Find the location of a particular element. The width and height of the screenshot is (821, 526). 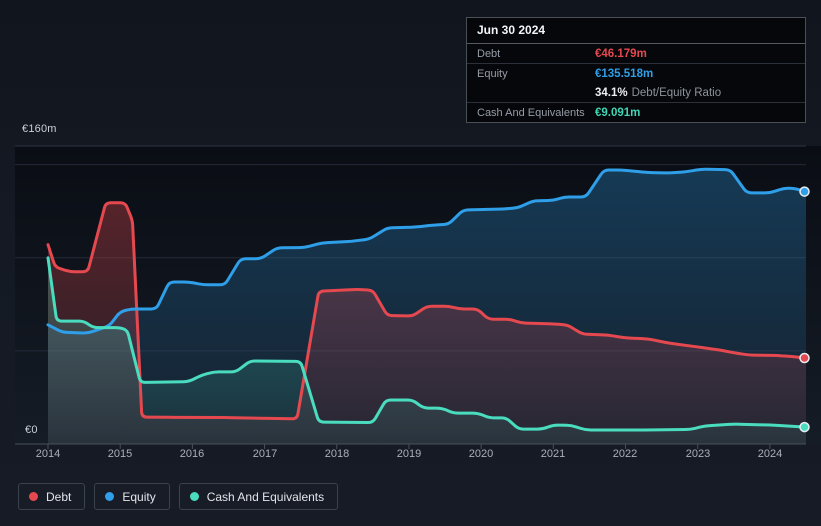

equity-end-dot is located at coordinates (804, 191).